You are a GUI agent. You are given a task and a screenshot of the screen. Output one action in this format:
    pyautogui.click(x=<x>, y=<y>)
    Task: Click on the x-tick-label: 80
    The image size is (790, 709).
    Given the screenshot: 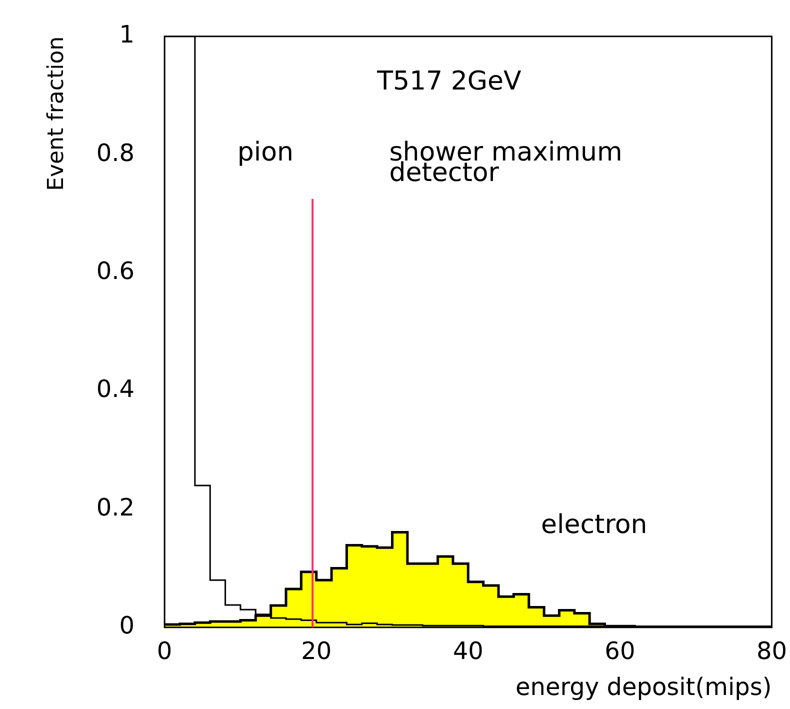 What is the action you would take?
    pyautogui.click(x=772, y=651)
    